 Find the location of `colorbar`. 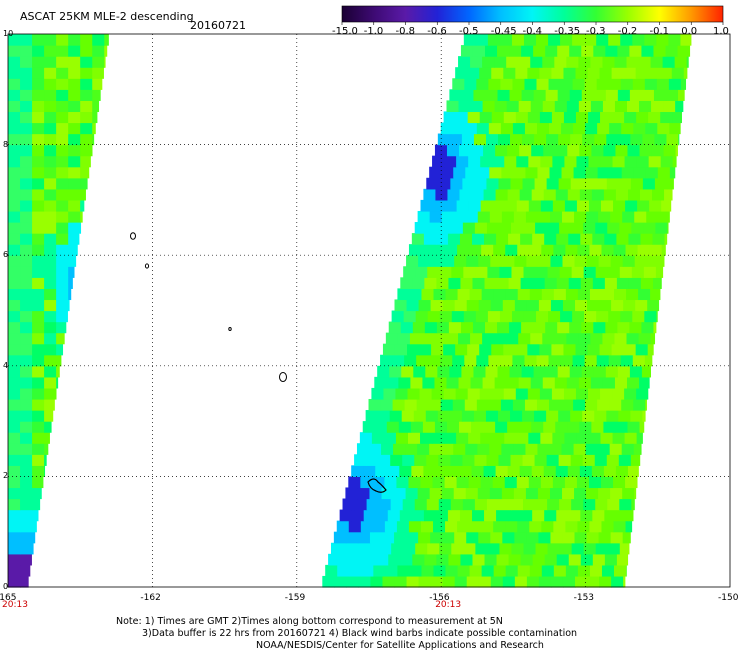

colorbar is located at coordinates (532, 15).